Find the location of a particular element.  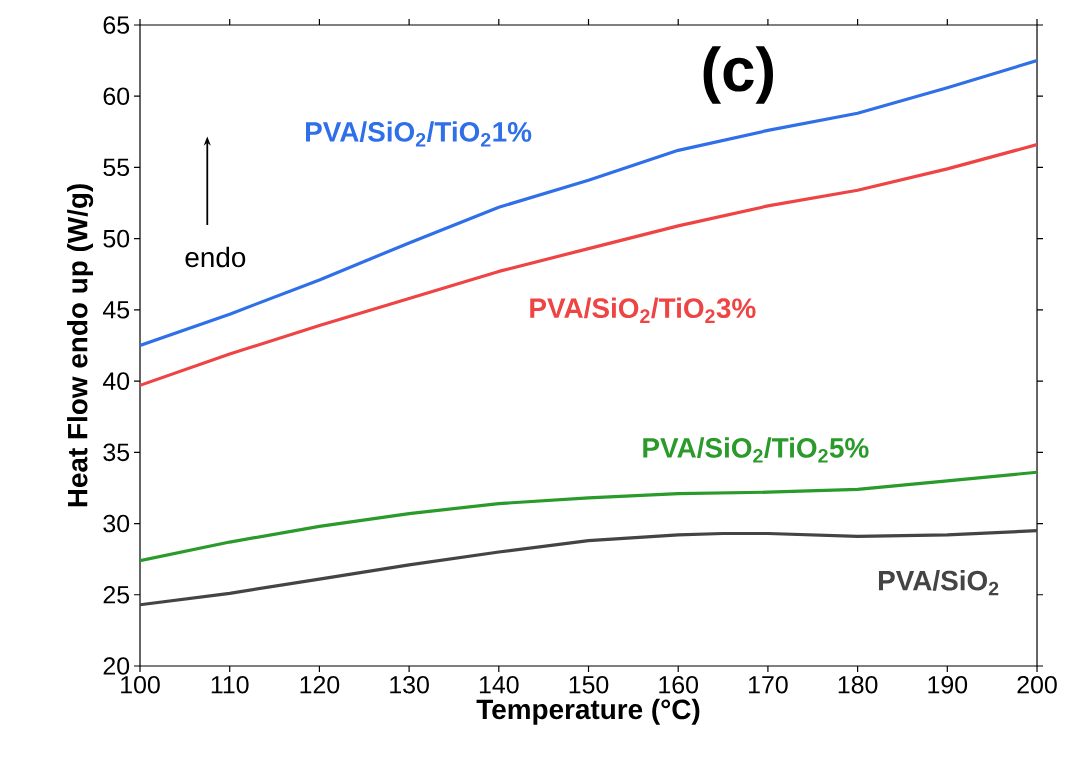

chart-title: (c) is located at coordinates (738, 75).